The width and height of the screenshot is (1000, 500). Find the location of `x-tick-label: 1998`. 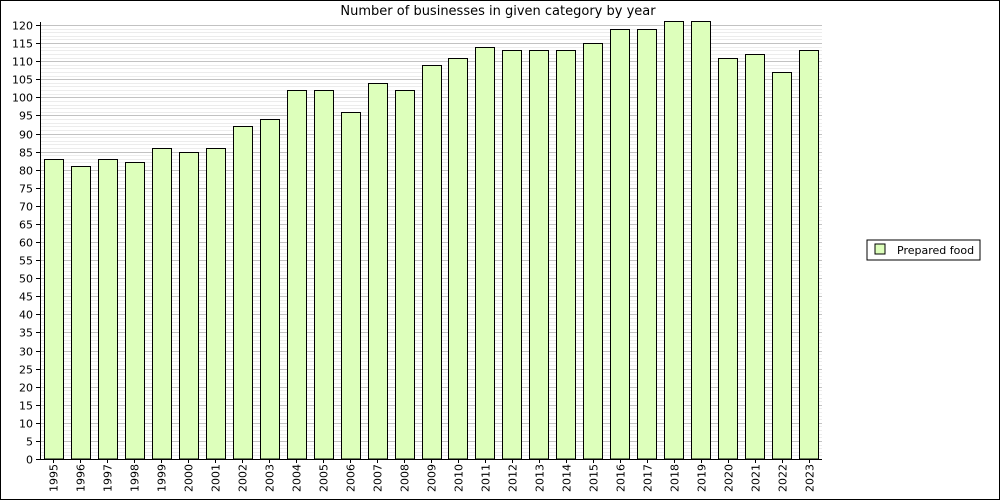

x-tick-label: 1998 is located at coordinates (135, 478).